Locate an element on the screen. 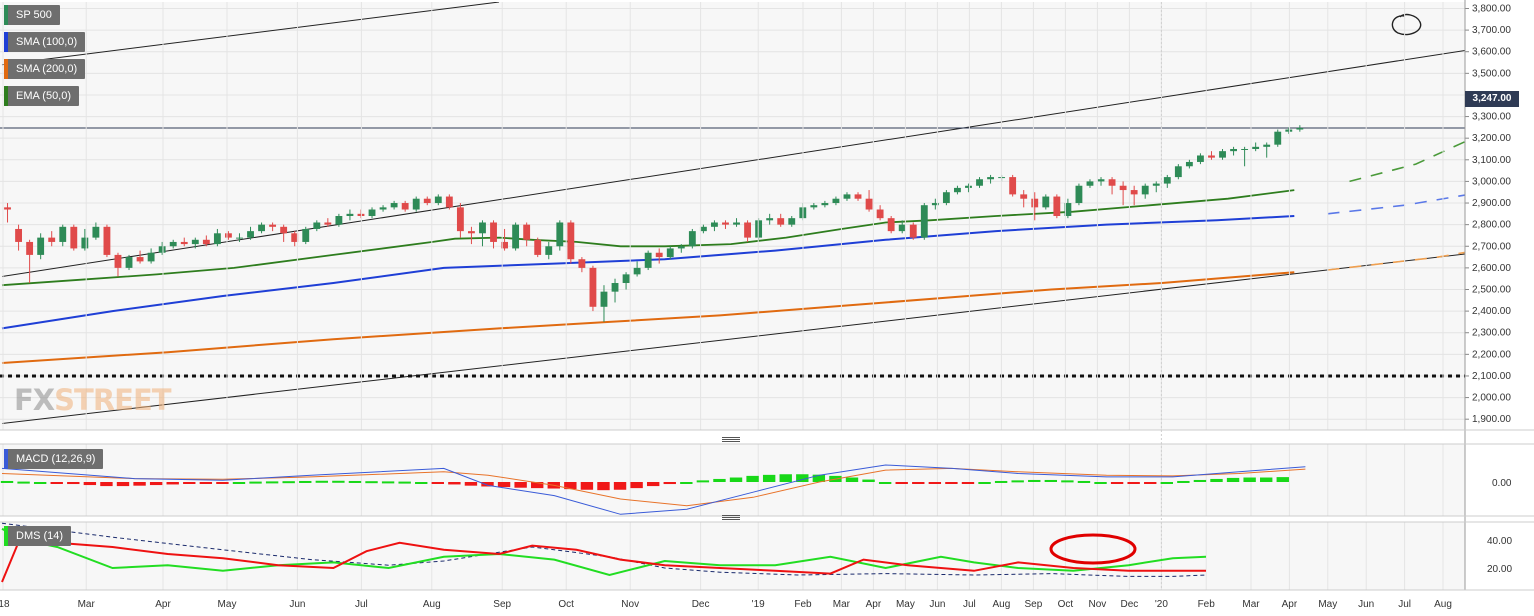 The width and height of the screenshot is (1534, 616). legend-tag-ema50: EMA (50,0) is located at coordinates (42, 96).